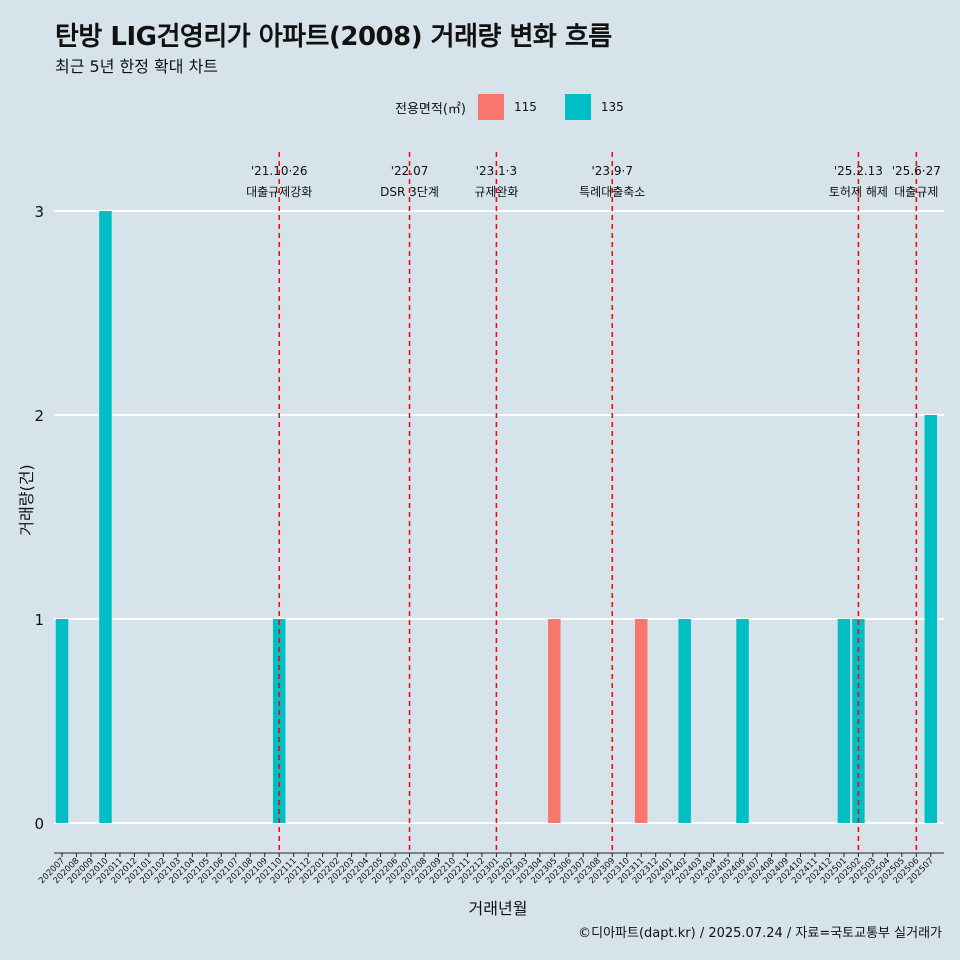 The image size is (960, 960). Describe the element at coordinates (612, 192) in the screenshot. I see `event-name-label: 특례대출축소` at that location.